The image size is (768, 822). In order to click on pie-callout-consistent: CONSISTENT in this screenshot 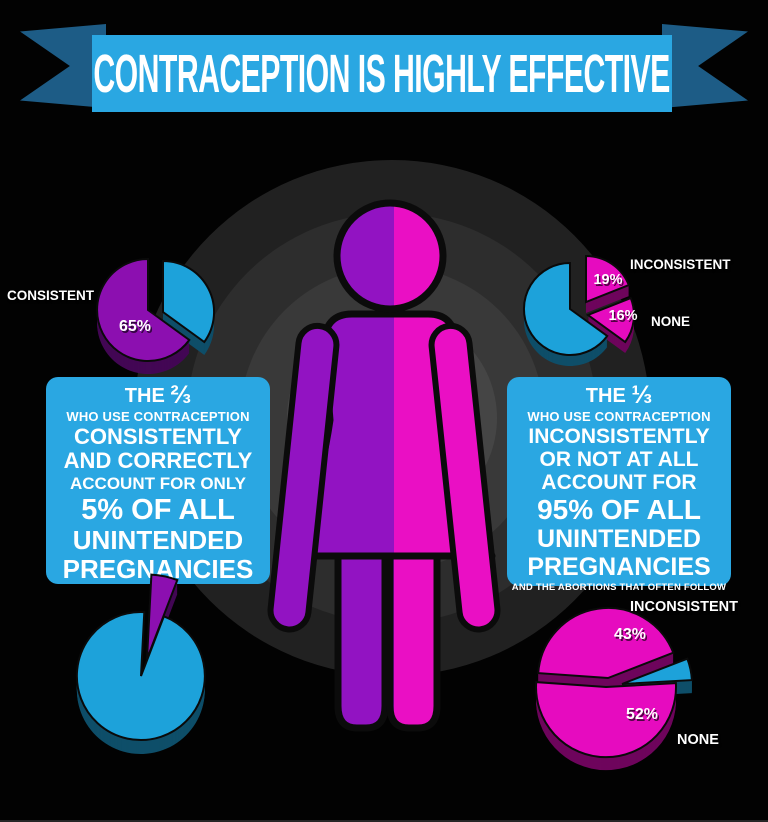, I will do `click(50, 295)`.